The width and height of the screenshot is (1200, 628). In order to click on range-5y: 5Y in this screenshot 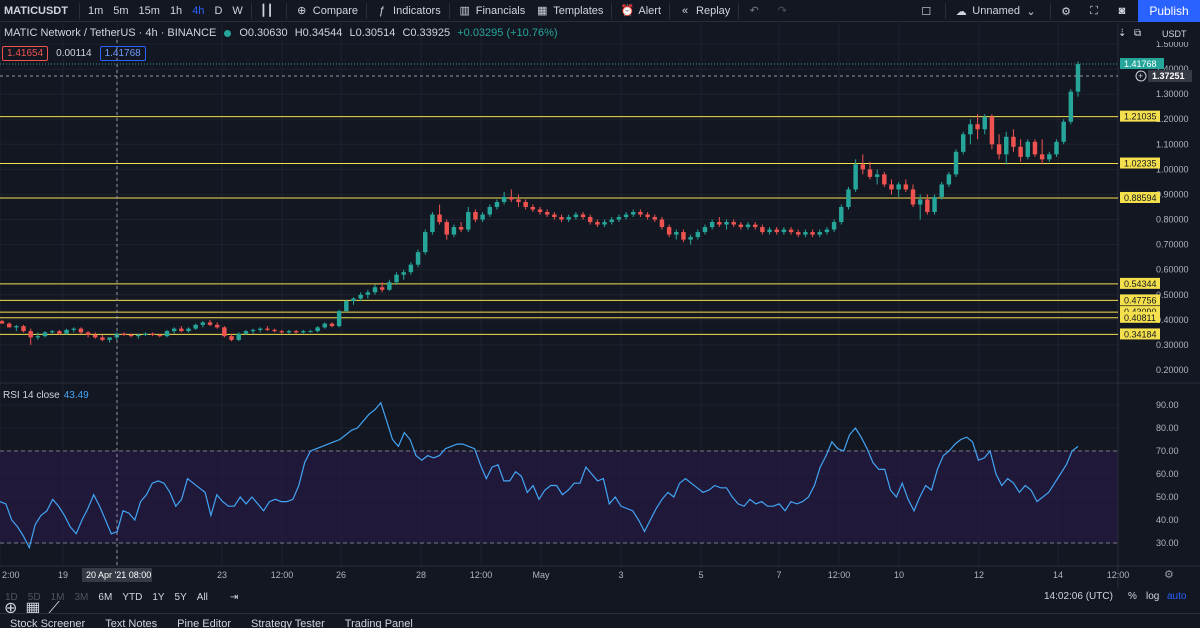, I will do `click(180, 597)`.